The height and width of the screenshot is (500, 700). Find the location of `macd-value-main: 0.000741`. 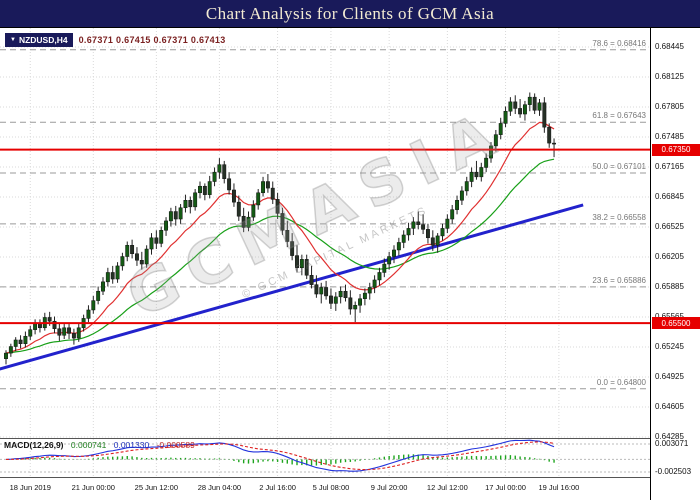

macd-value-main: 0.000741 is located at coordinates (88, 445).